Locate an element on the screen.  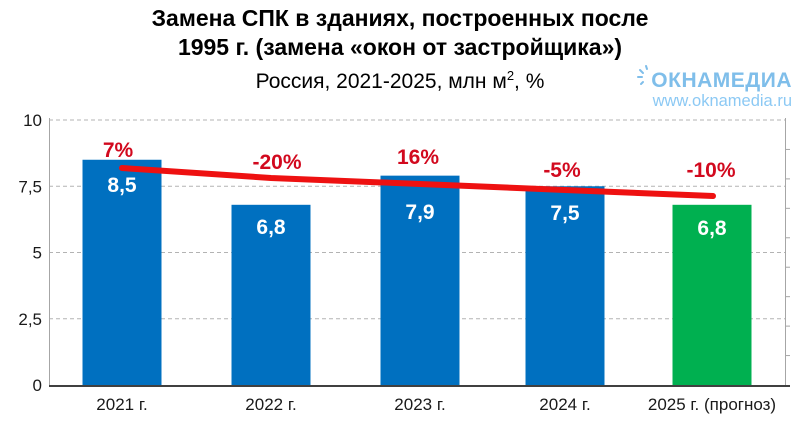
bar-value-label: 7,5 is located at coordinates (565, 213).